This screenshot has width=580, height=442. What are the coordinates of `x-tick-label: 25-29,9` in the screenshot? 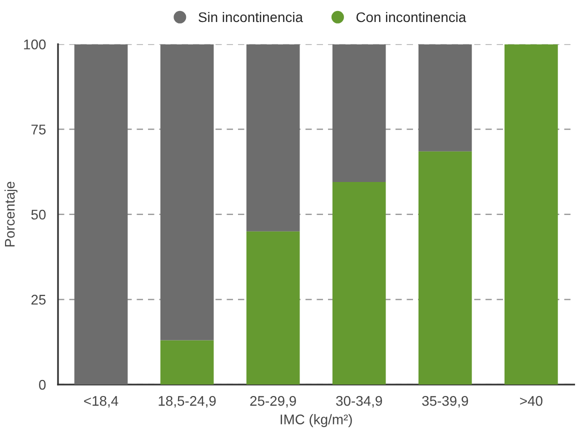 It's located at (273, 402).